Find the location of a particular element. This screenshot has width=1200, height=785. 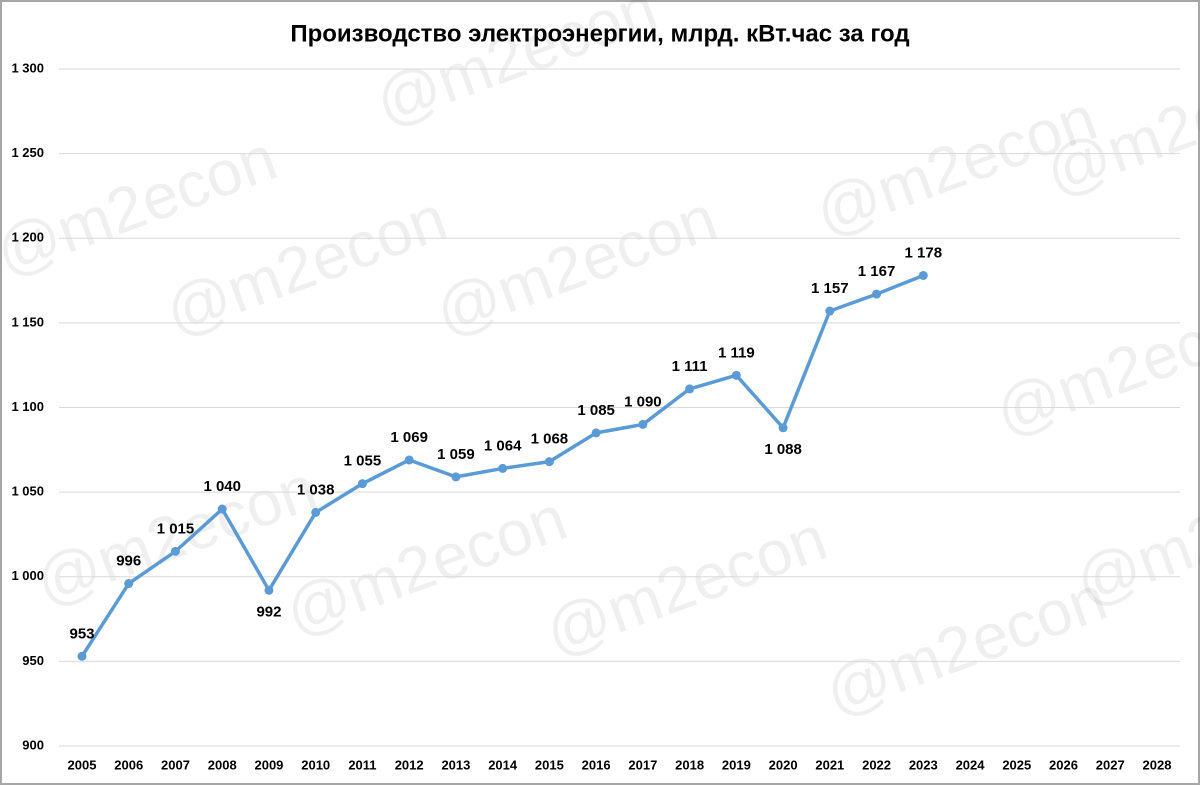

data-label: 996 is located at coordinates (128, 560).